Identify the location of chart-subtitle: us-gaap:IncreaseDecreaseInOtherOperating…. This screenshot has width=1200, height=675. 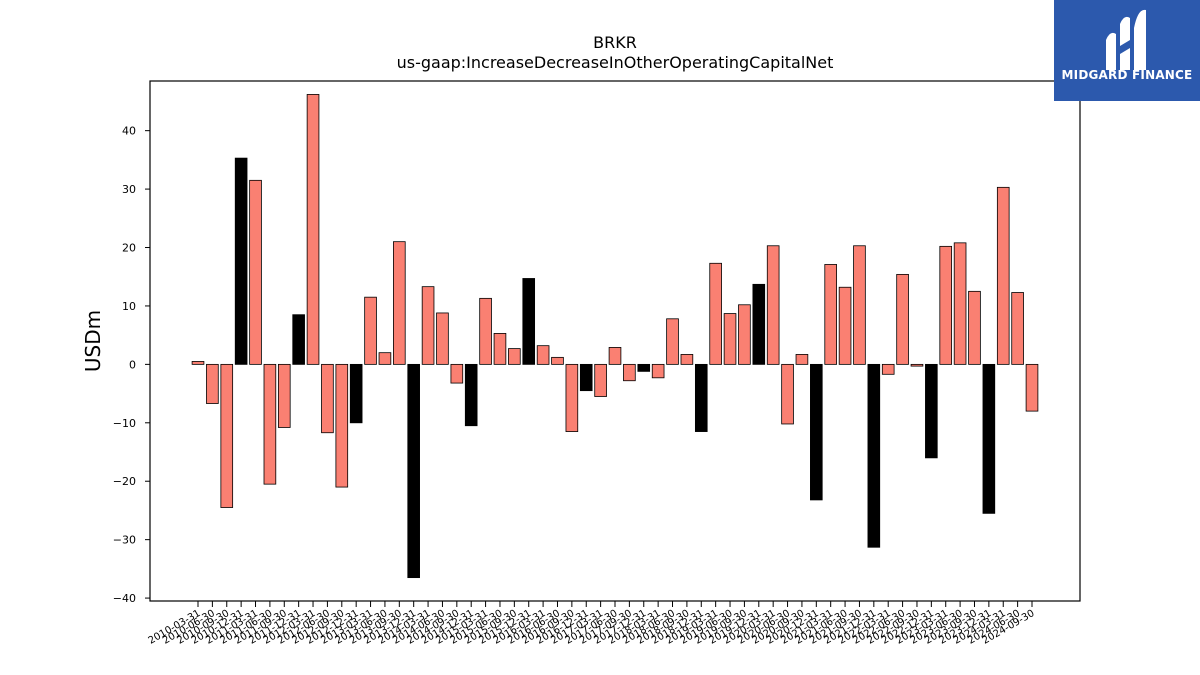
(615, 62).